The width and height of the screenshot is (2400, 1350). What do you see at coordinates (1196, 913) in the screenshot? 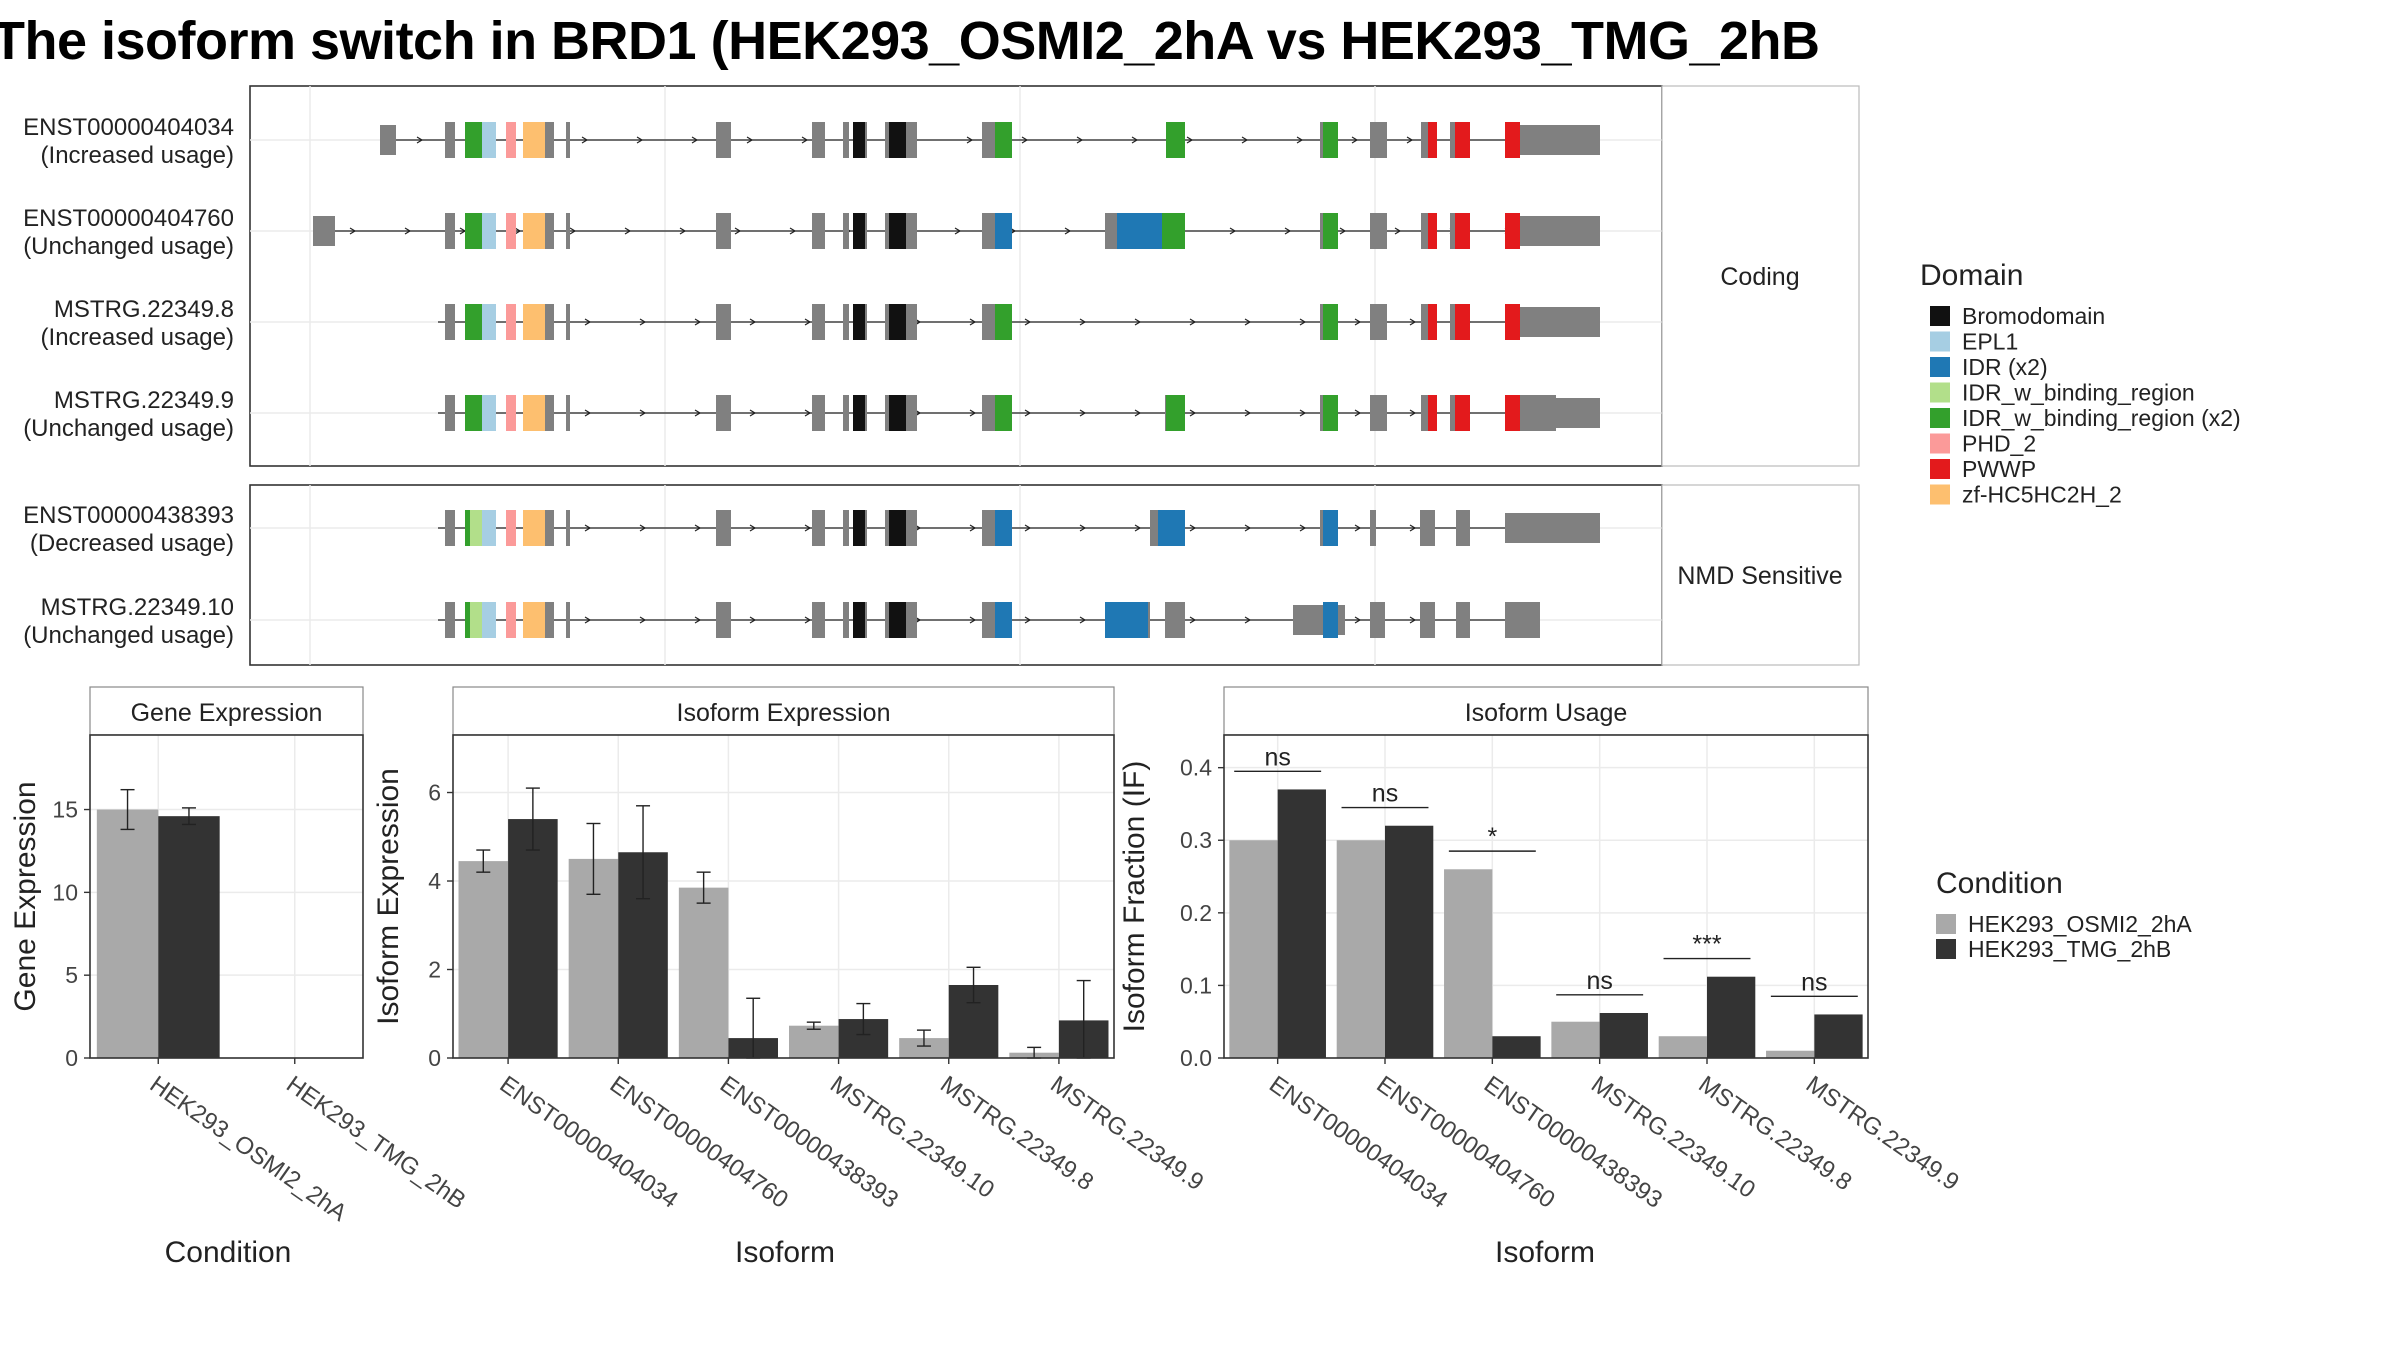
I see `y-tick-label: 0.2` at bounding box center [1196, 913].